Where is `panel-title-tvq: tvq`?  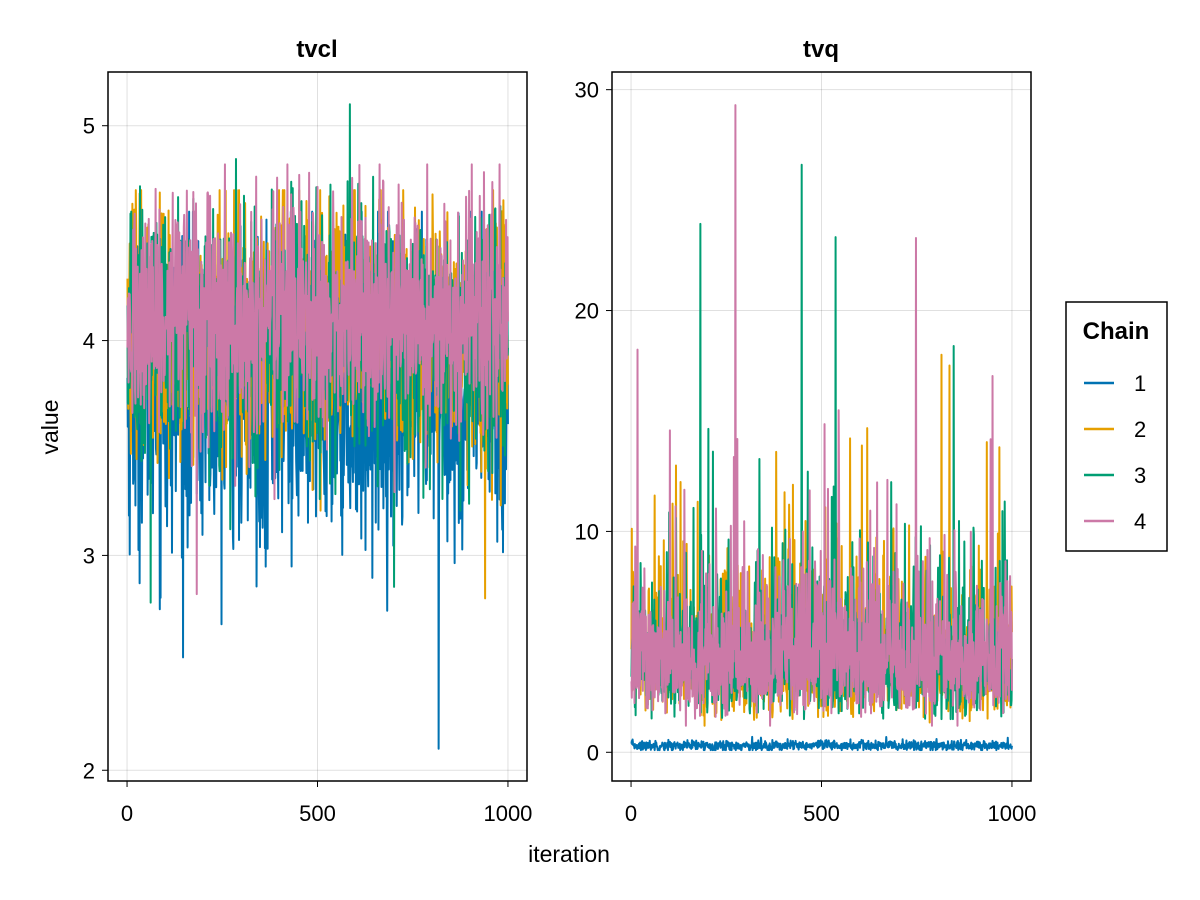
panel-title-tvq: tvq is located at coordinates (821, 49).